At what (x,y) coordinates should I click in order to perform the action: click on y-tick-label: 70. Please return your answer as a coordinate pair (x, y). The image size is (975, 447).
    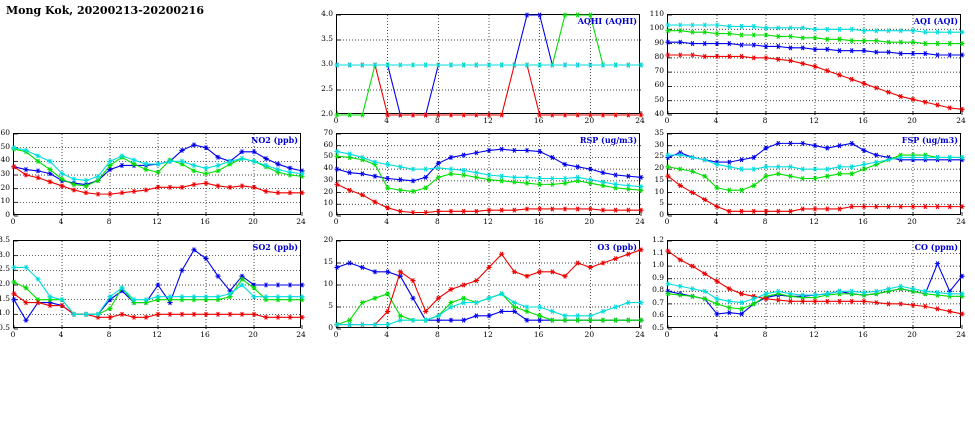
    Looking at the image, I should click on (328, 132).